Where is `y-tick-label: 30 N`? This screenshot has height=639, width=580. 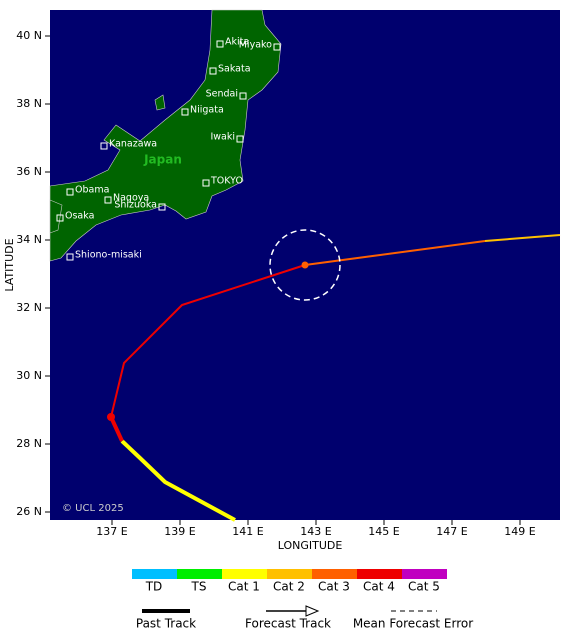
y-tick-label: 30 N is located at coordinates (29, 375).